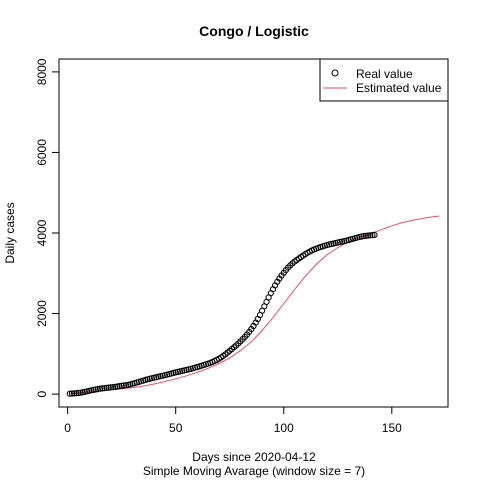 The width and height of the screenshot is (480, 480). I want to click on legend-real-label: Real value, so click(384, 74).